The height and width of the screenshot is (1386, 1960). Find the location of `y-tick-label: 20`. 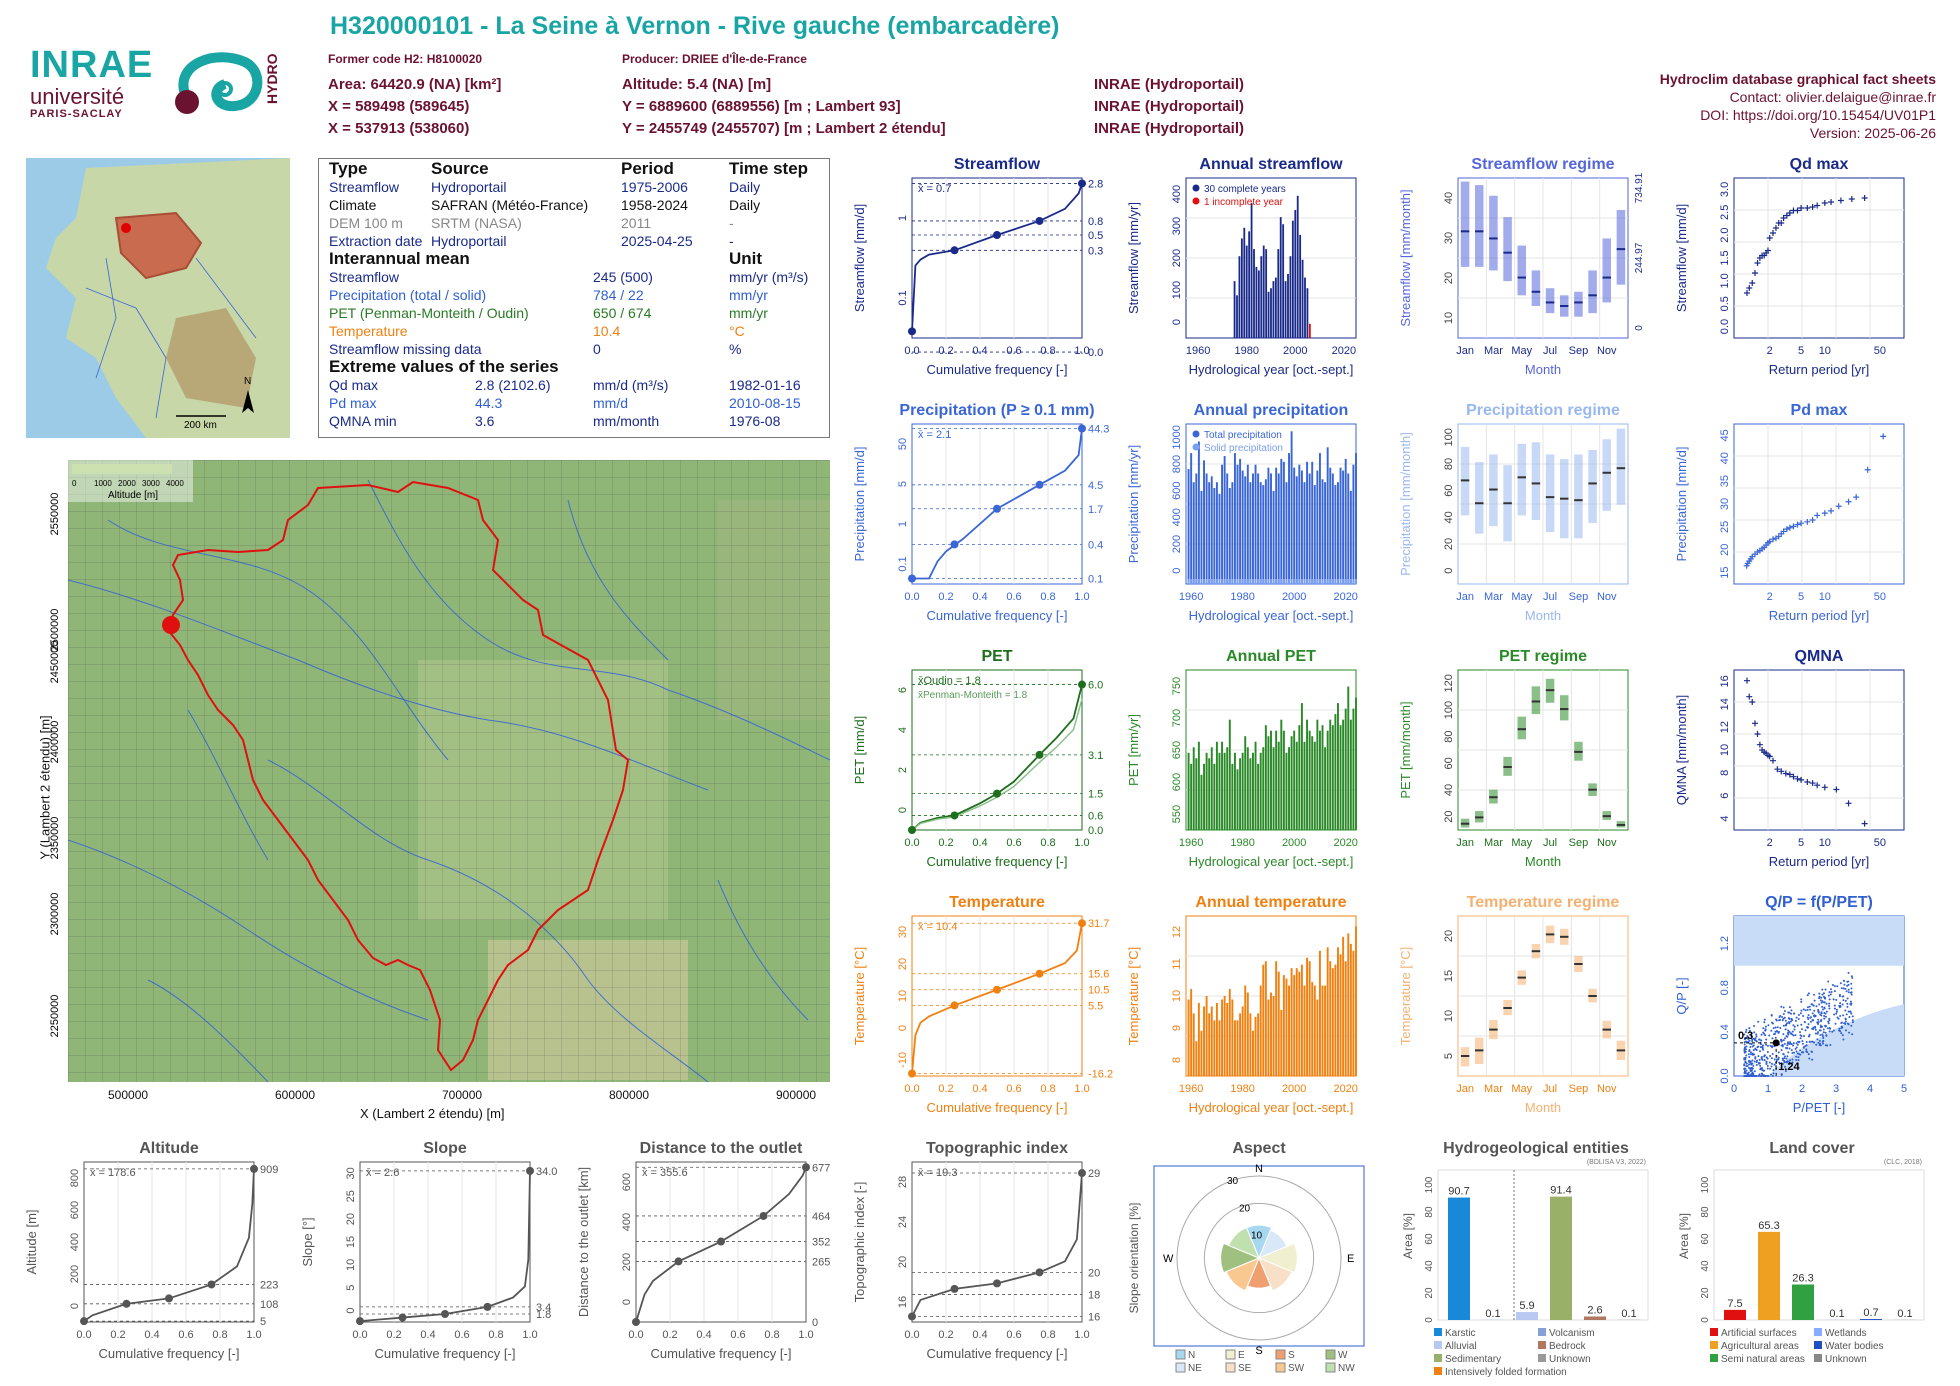

y-tick-label: 20 is located at coordinates (1705, 1293).